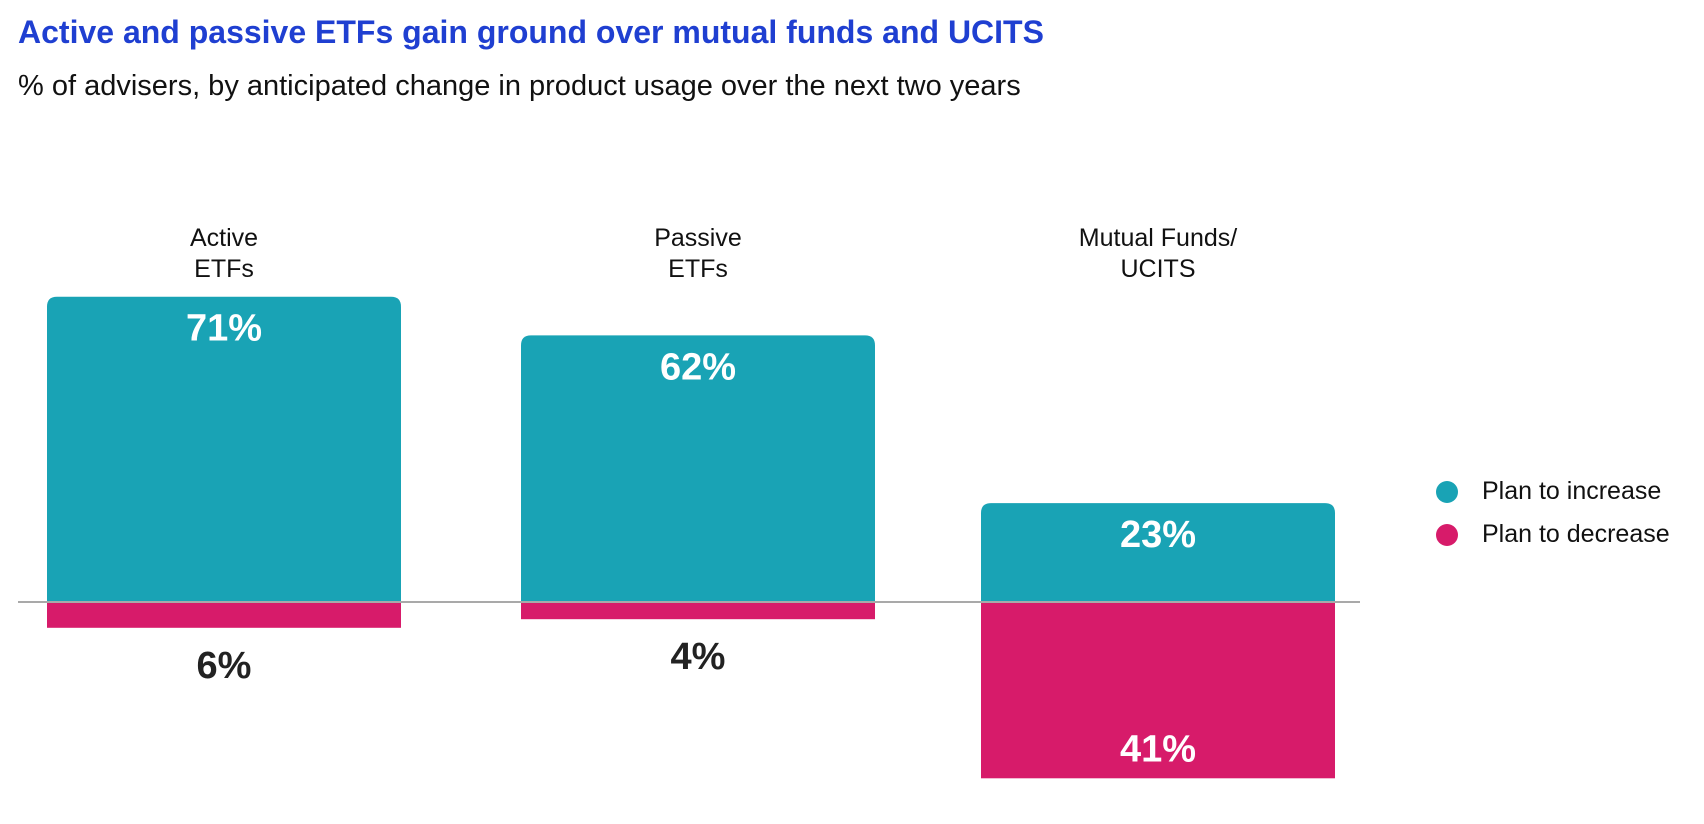 This screenshot has height=824, width=1704. I want to click on bar-increase-mutual-funds-ucits, so click(1158, 552).